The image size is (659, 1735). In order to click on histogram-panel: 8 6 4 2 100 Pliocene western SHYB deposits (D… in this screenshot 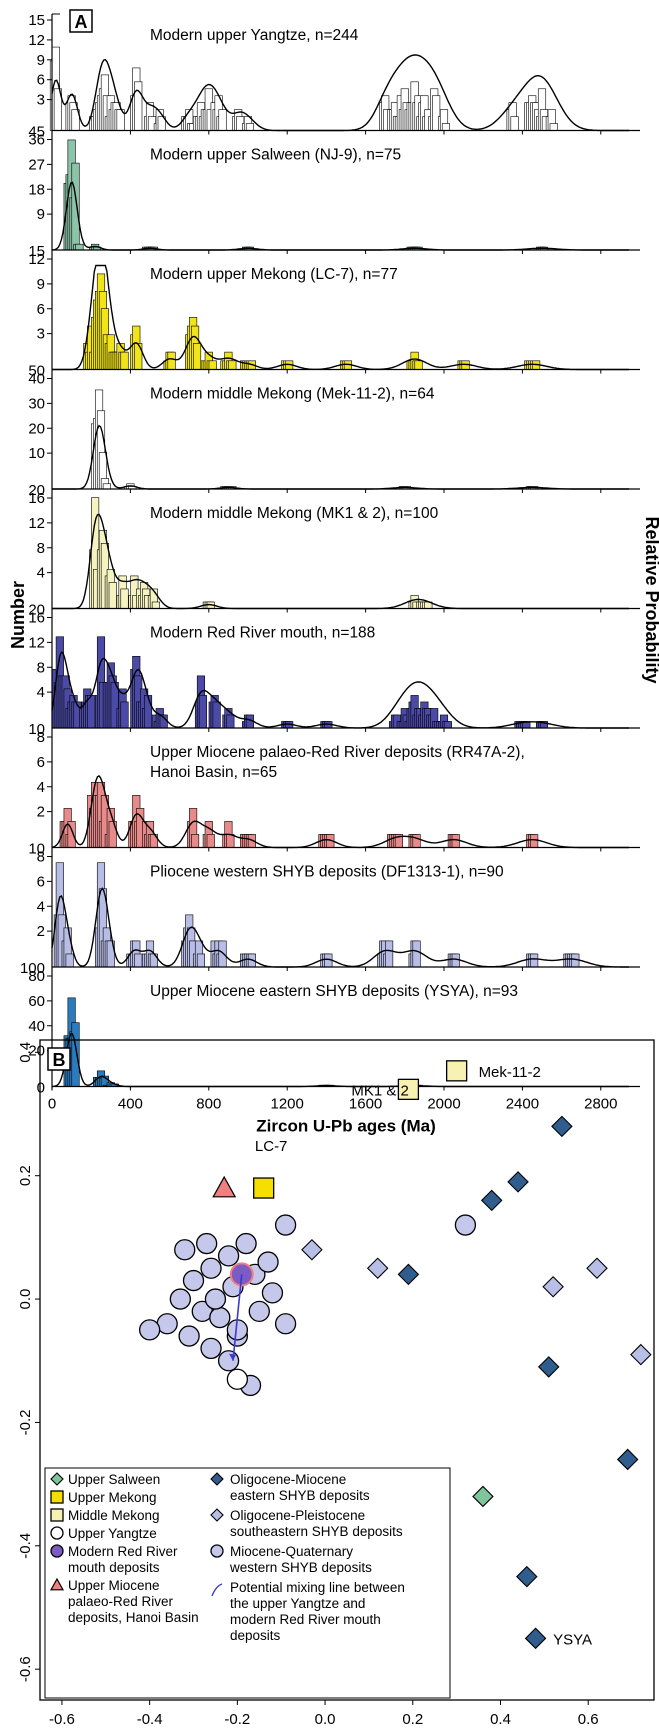, I will do `click(330, 913)`.